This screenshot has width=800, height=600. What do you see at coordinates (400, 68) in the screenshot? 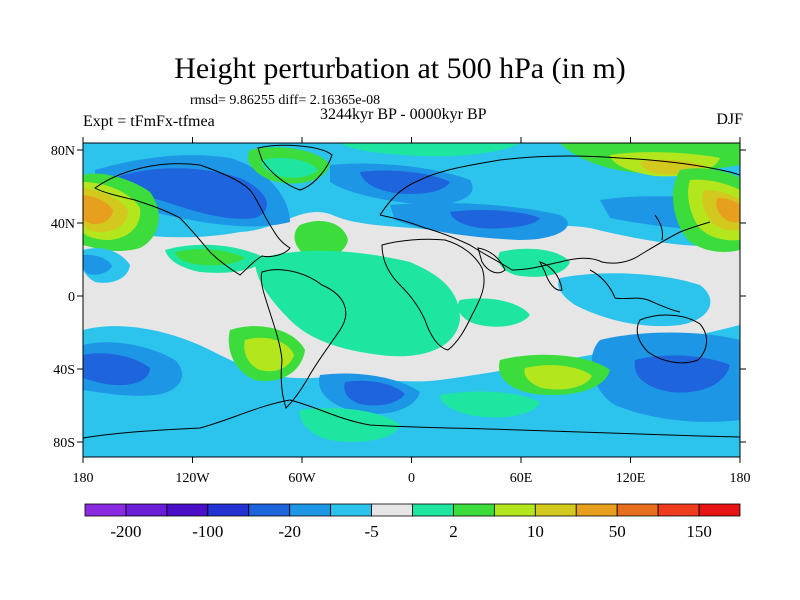
I see `page-title: Height perturbation at 500 hPa (in m)` at bounding box center [400, 68].